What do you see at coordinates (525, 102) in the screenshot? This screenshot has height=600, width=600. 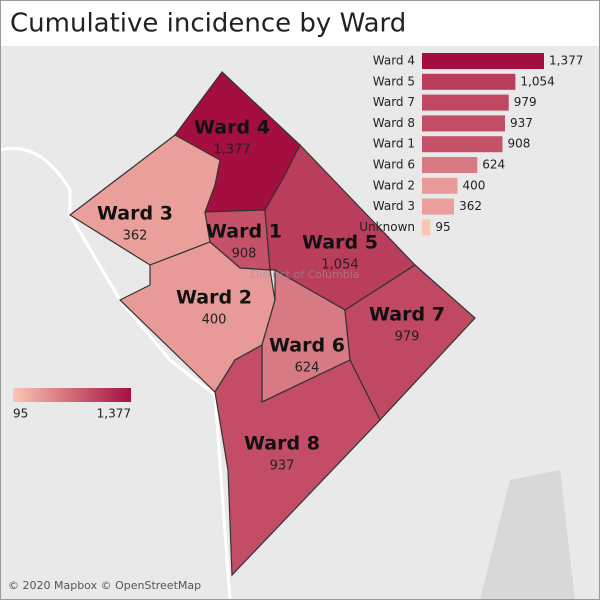 I see `bar-value-label: 979` at bounding box center [525, 102].